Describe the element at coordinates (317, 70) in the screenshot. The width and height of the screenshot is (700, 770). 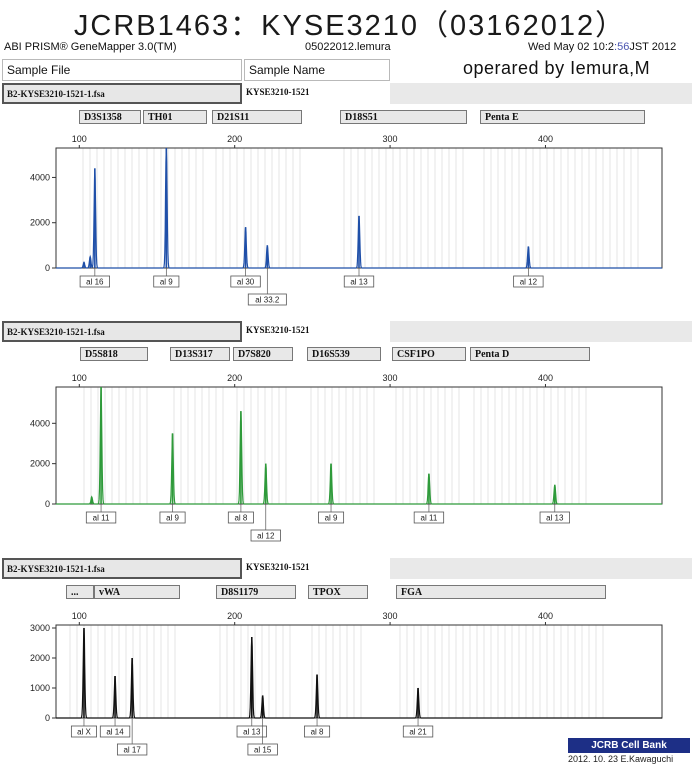
I see `sample-name-header: Sample Name` at that location.